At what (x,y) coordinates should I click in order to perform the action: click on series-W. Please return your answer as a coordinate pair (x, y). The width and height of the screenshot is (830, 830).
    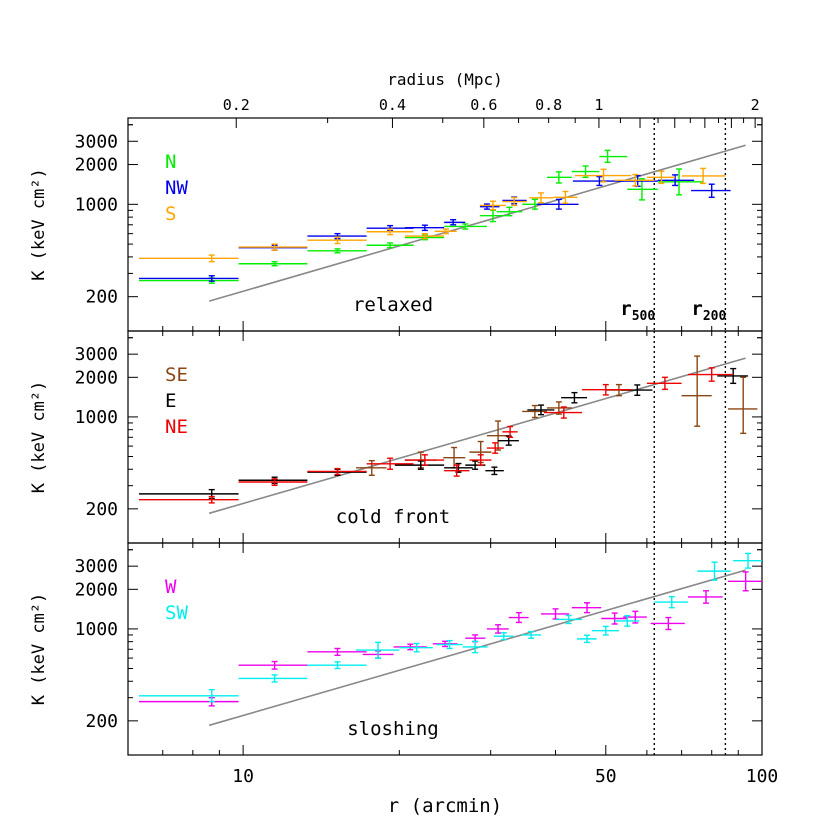
    Looking at the image, I should click on (450, 639).